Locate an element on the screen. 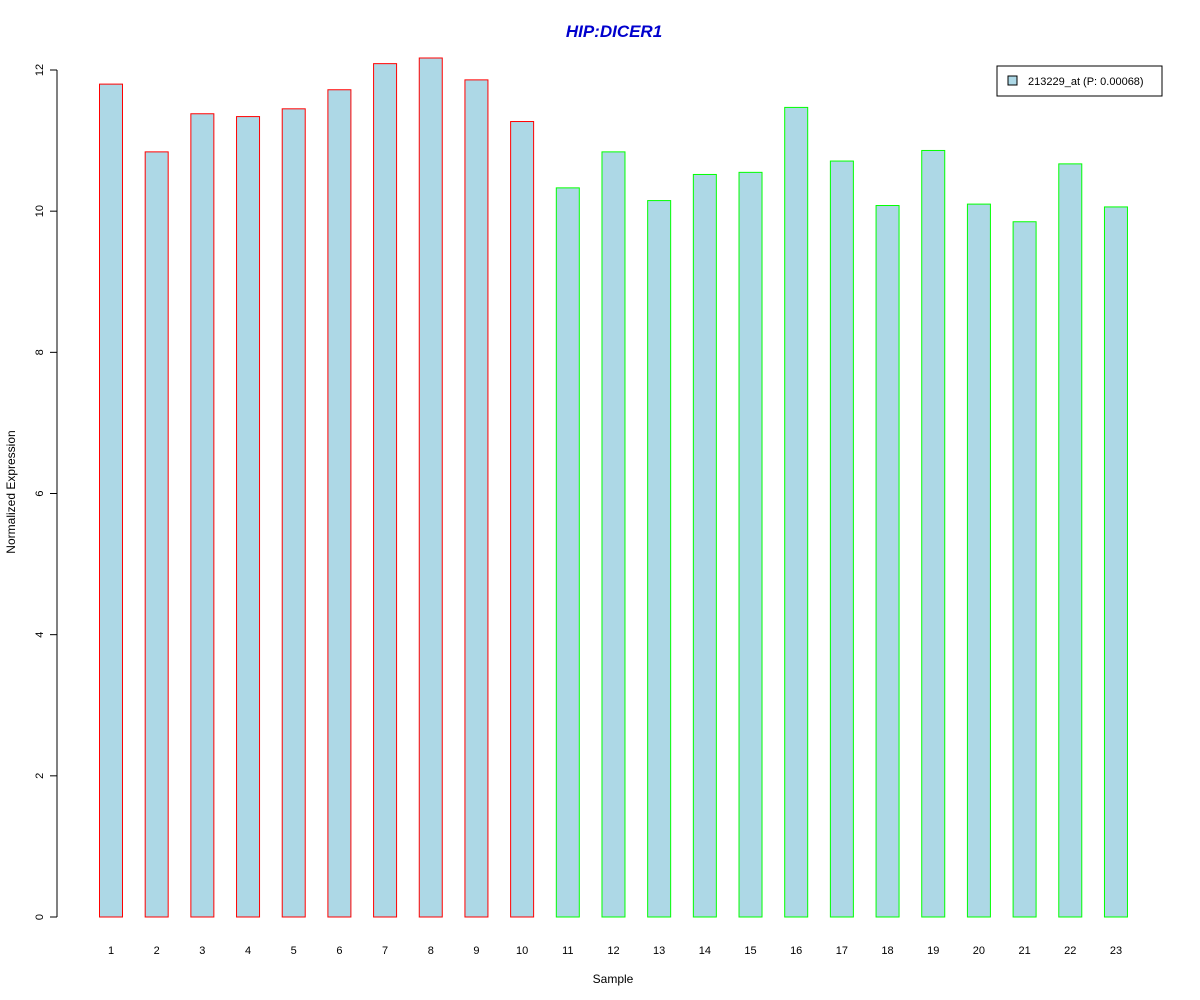 This screenshot has width=1200, height=1000. y-axis-label: Normalized Expression is located at coordinates (11, 491).